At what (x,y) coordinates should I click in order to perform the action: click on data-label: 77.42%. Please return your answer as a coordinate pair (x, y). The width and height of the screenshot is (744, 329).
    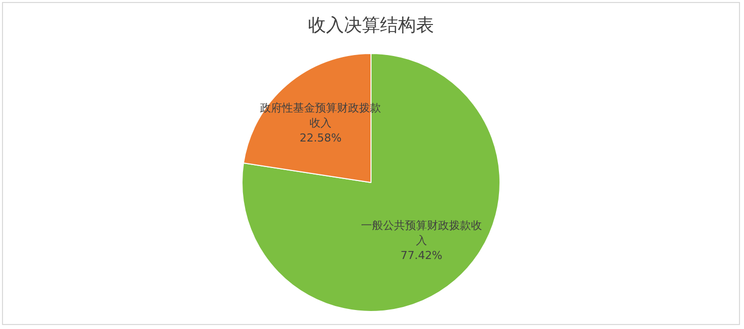
    Looking at the image, I should click on (421, 255).